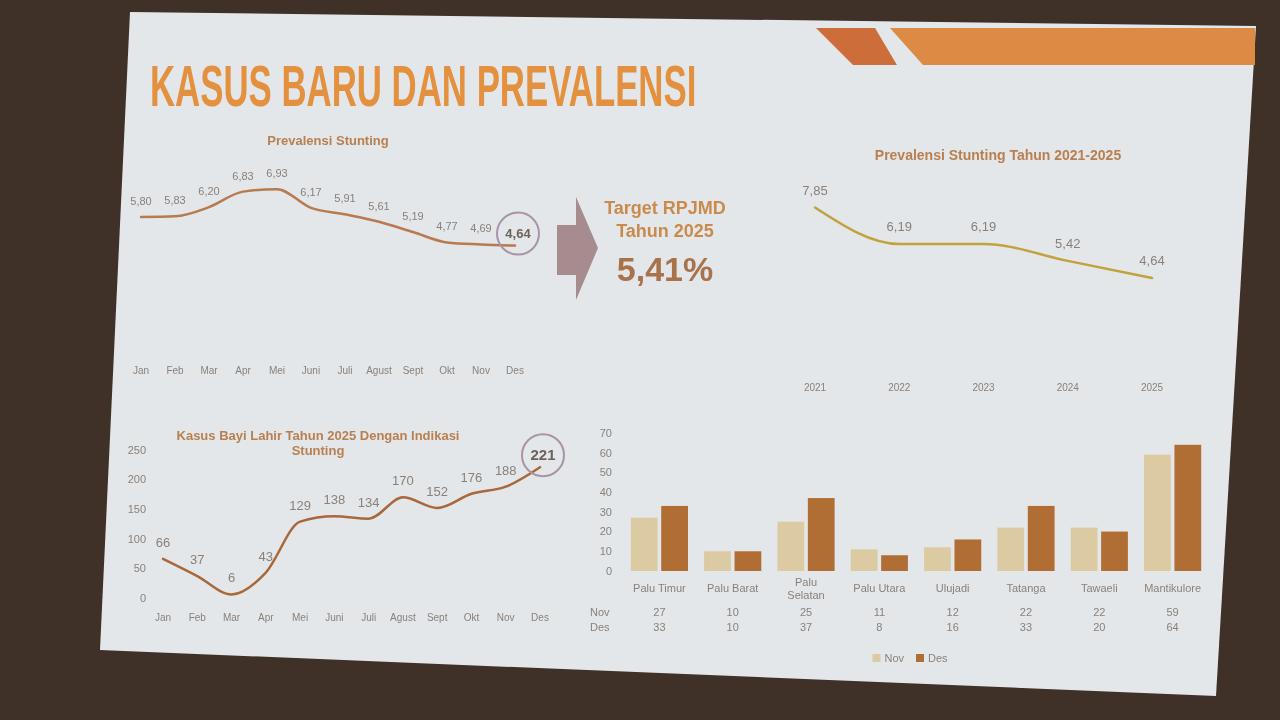 Image resolution: width=1280 pixels, height=720 pixels. I want to click on x-tick-label: Palu Utara, so click(880, 588).